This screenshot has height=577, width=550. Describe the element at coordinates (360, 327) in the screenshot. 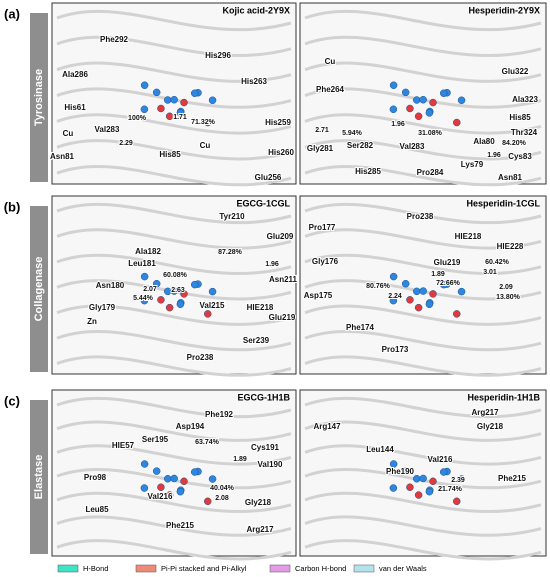

I see `residue-label: Phe174` at that location.